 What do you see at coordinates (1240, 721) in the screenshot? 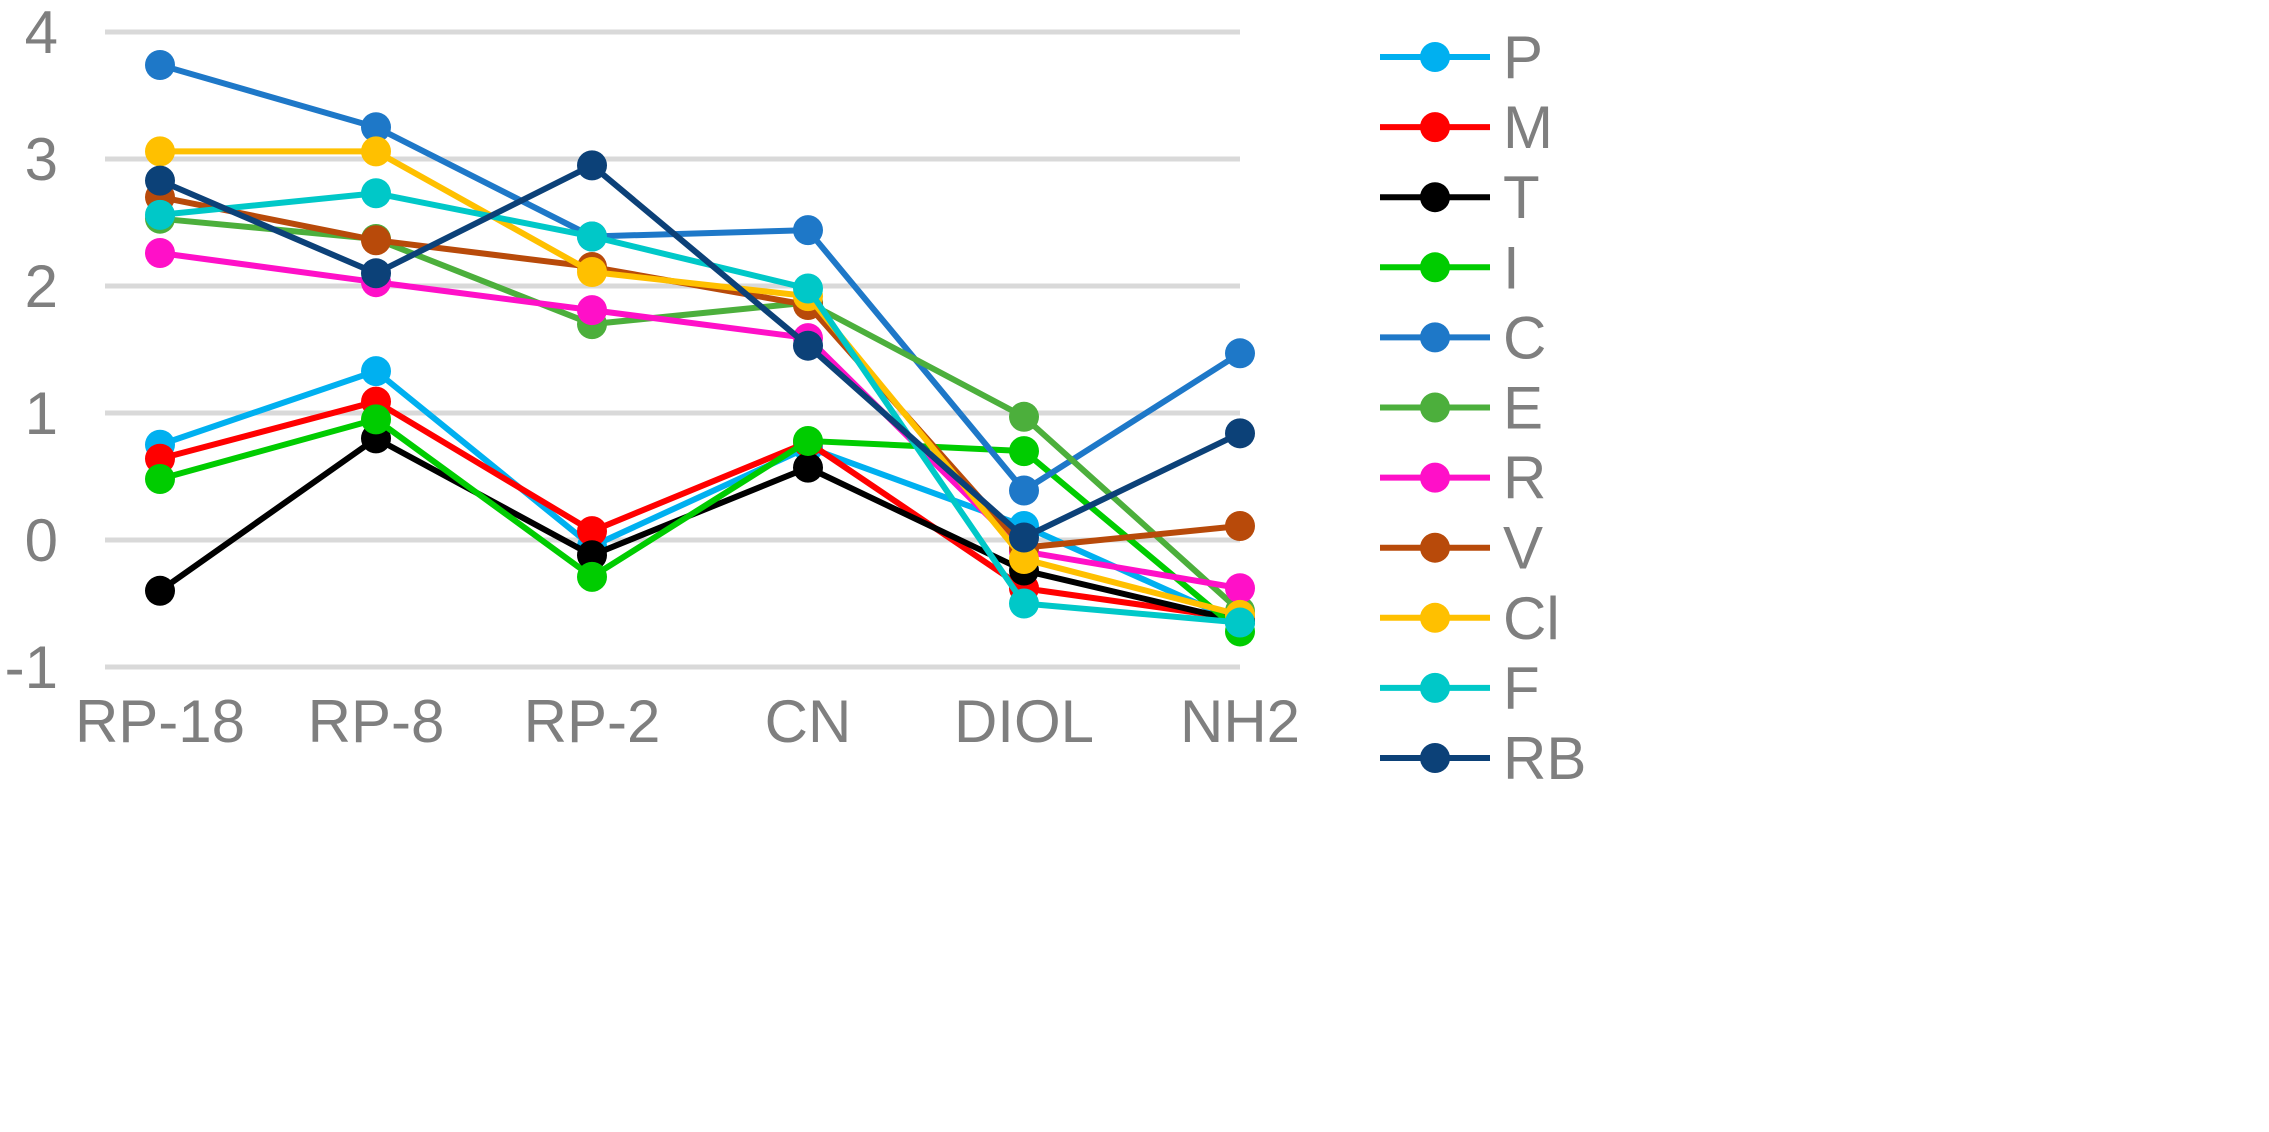
I see `x-tick-label: NH2` at bounding box center [1240, 721].